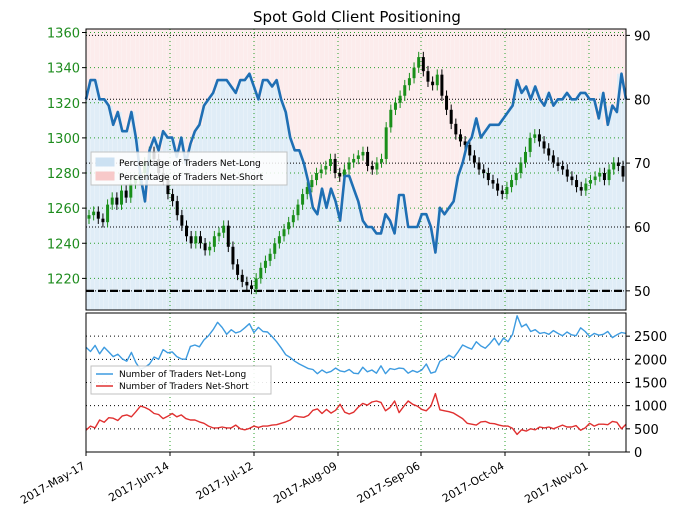  Describe the element at coordinates (305, 482) in the screenshot. I see `x-axis-tick-label: 2017-Aug-09` at that location.